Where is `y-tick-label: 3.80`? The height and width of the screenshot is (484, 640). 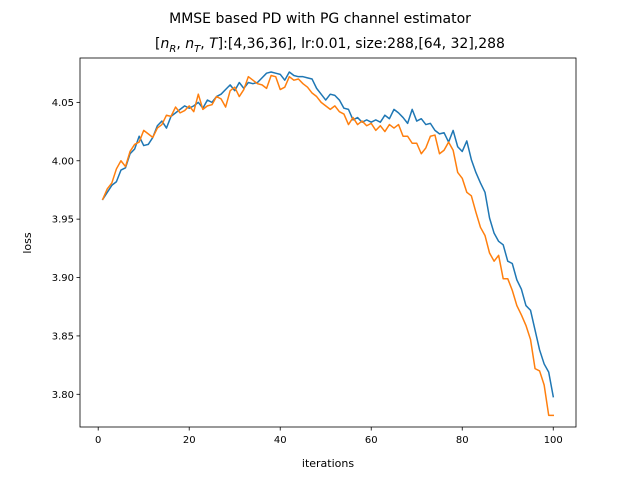 y-tick-label: 3.80 is located at coordinates (63, 395).